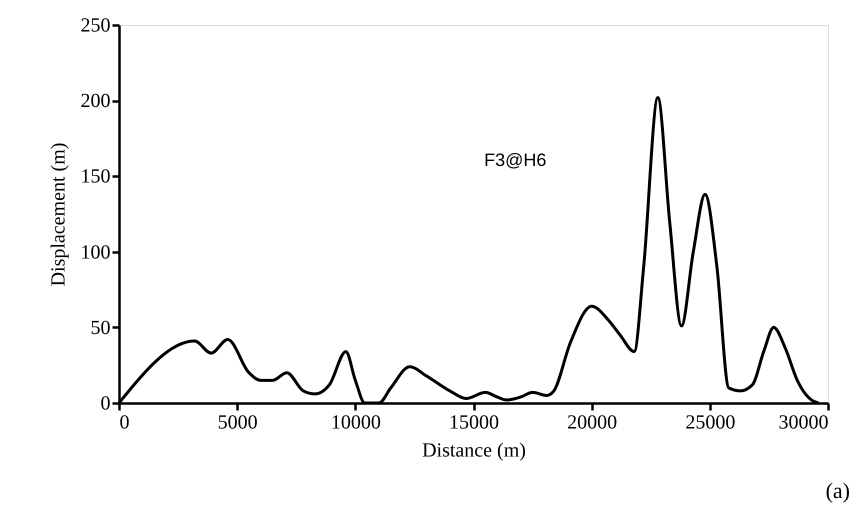 This screenshot has width=856, height=522. I want to click on y-tick-label: 200, so click(95, 101).